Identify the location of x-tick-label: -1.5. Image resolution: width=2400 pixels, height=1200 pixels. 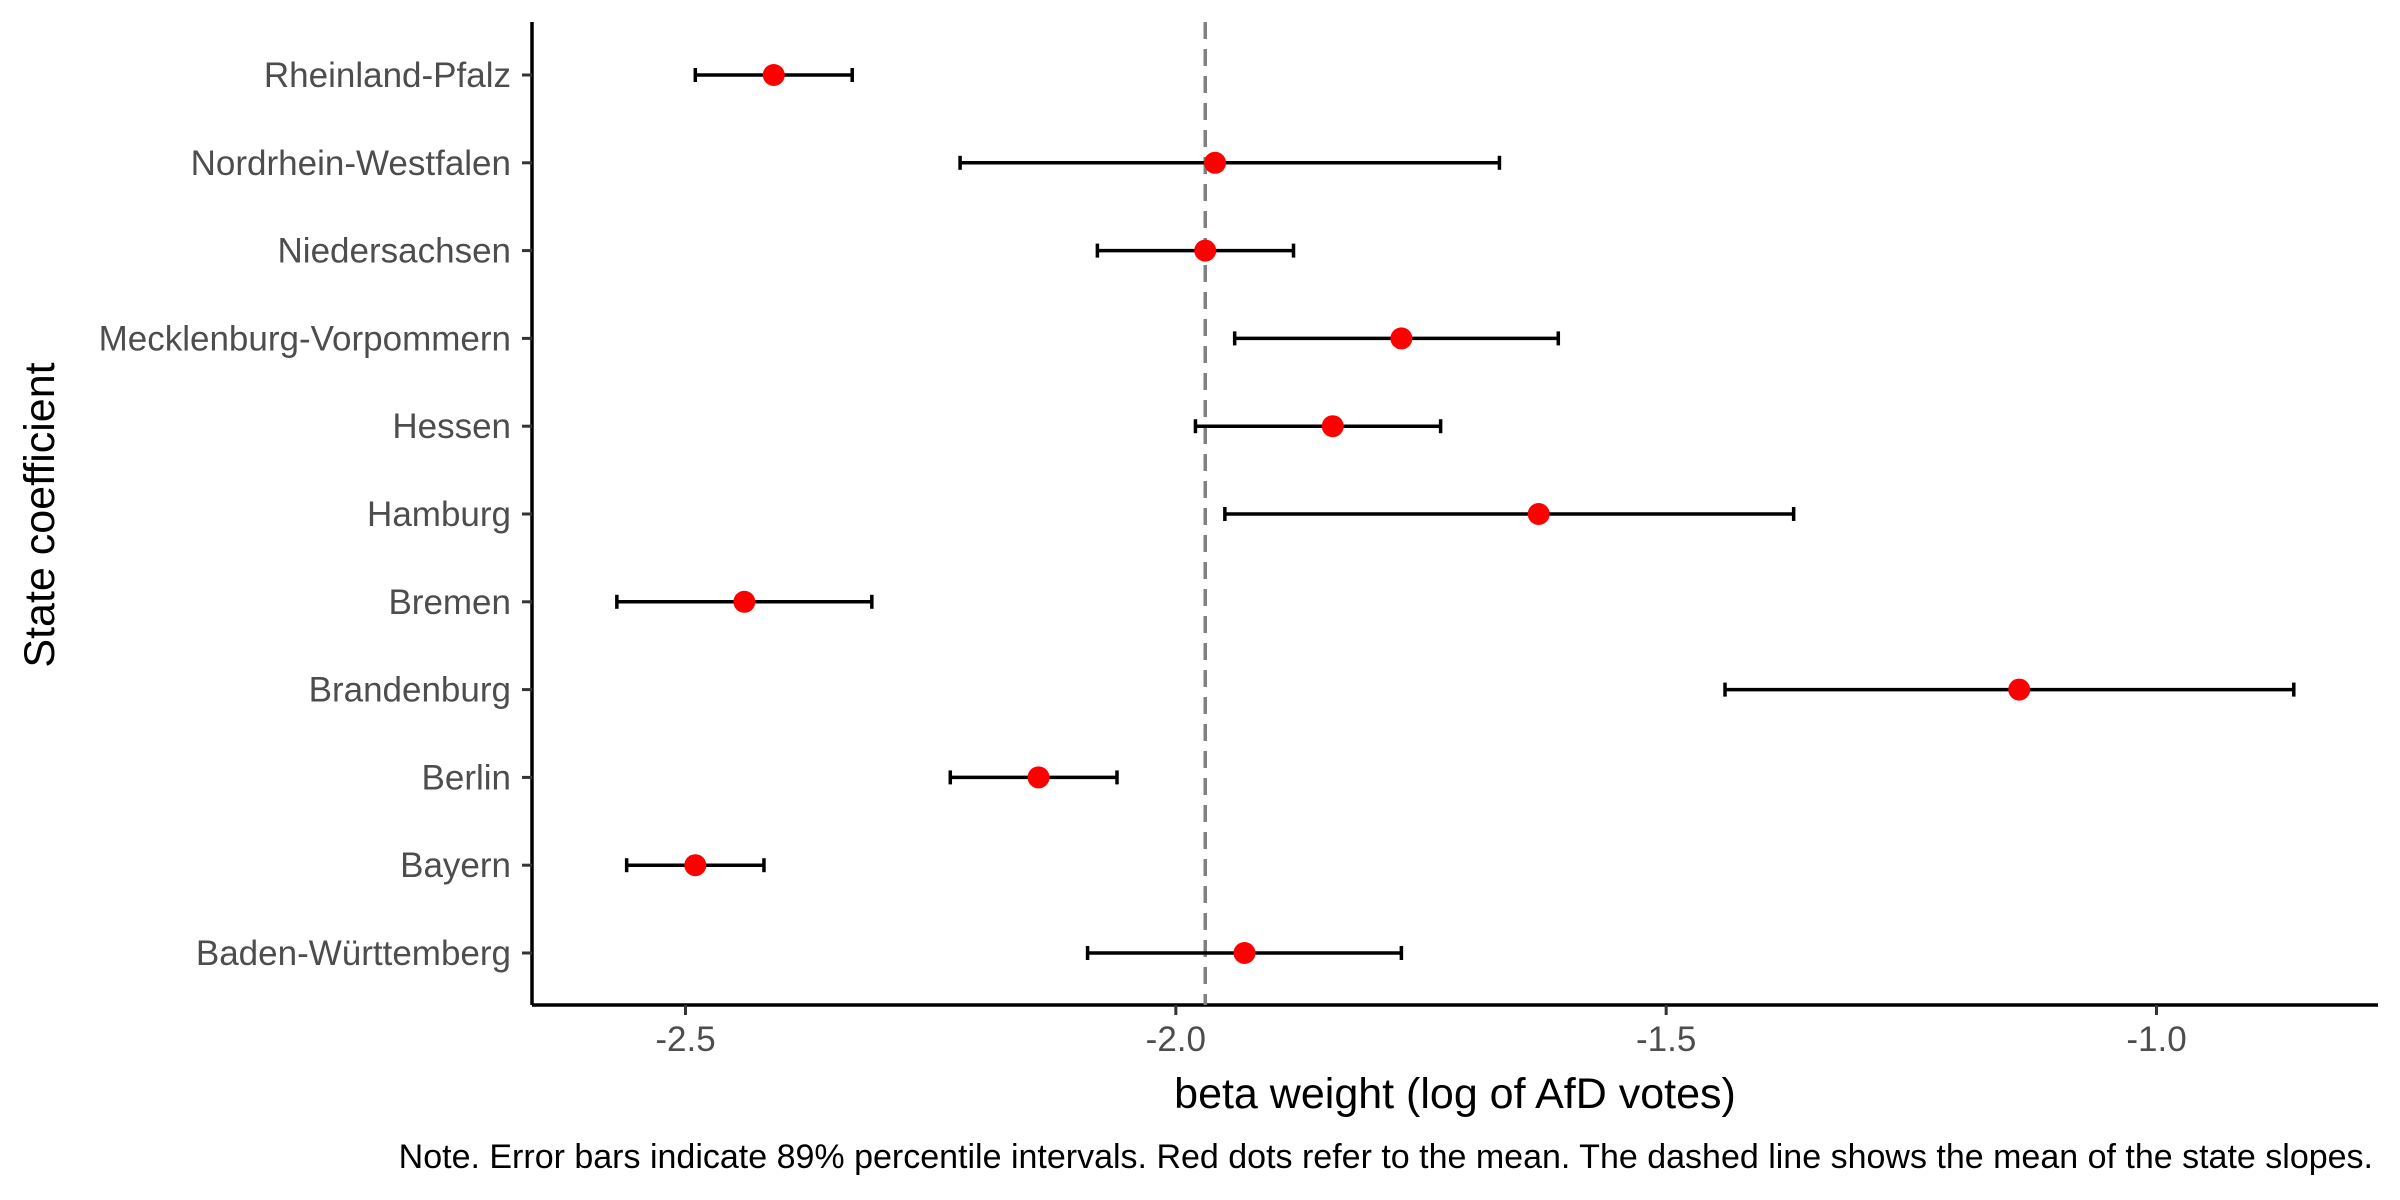
(1666, 1039).